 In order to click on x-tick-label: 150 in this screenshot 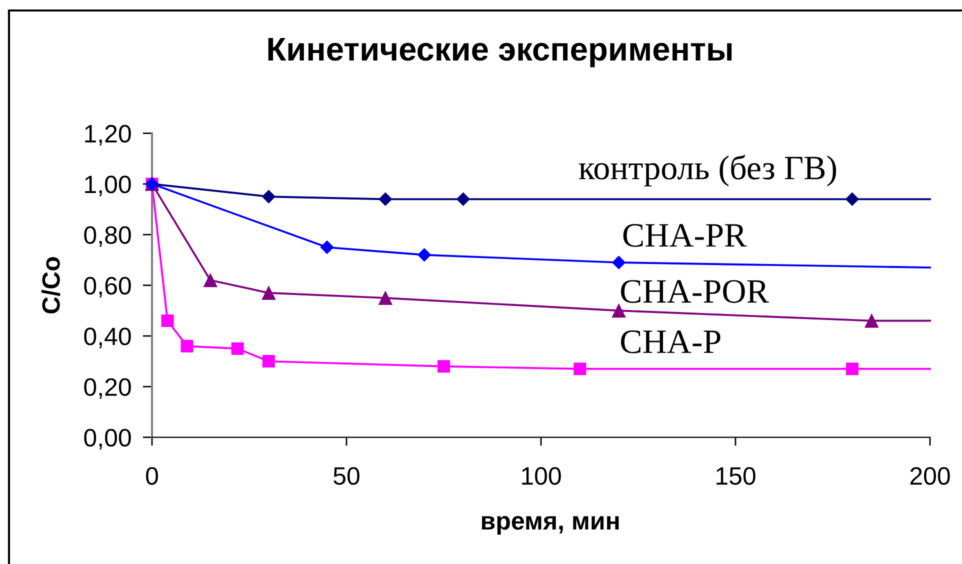, I will do `click(736, 476)`.